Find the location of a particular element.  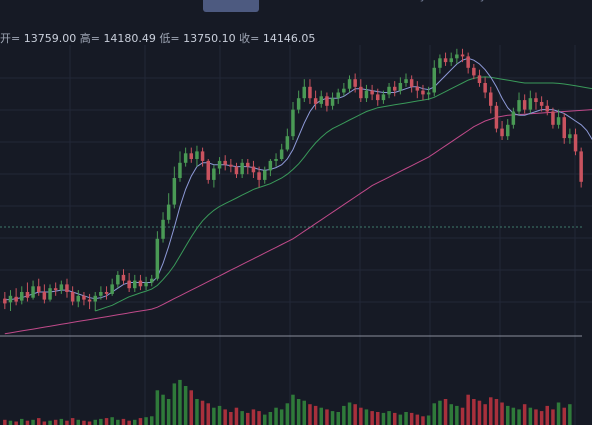

tab-4hour: 4hour is located at coordinates (358, 6).